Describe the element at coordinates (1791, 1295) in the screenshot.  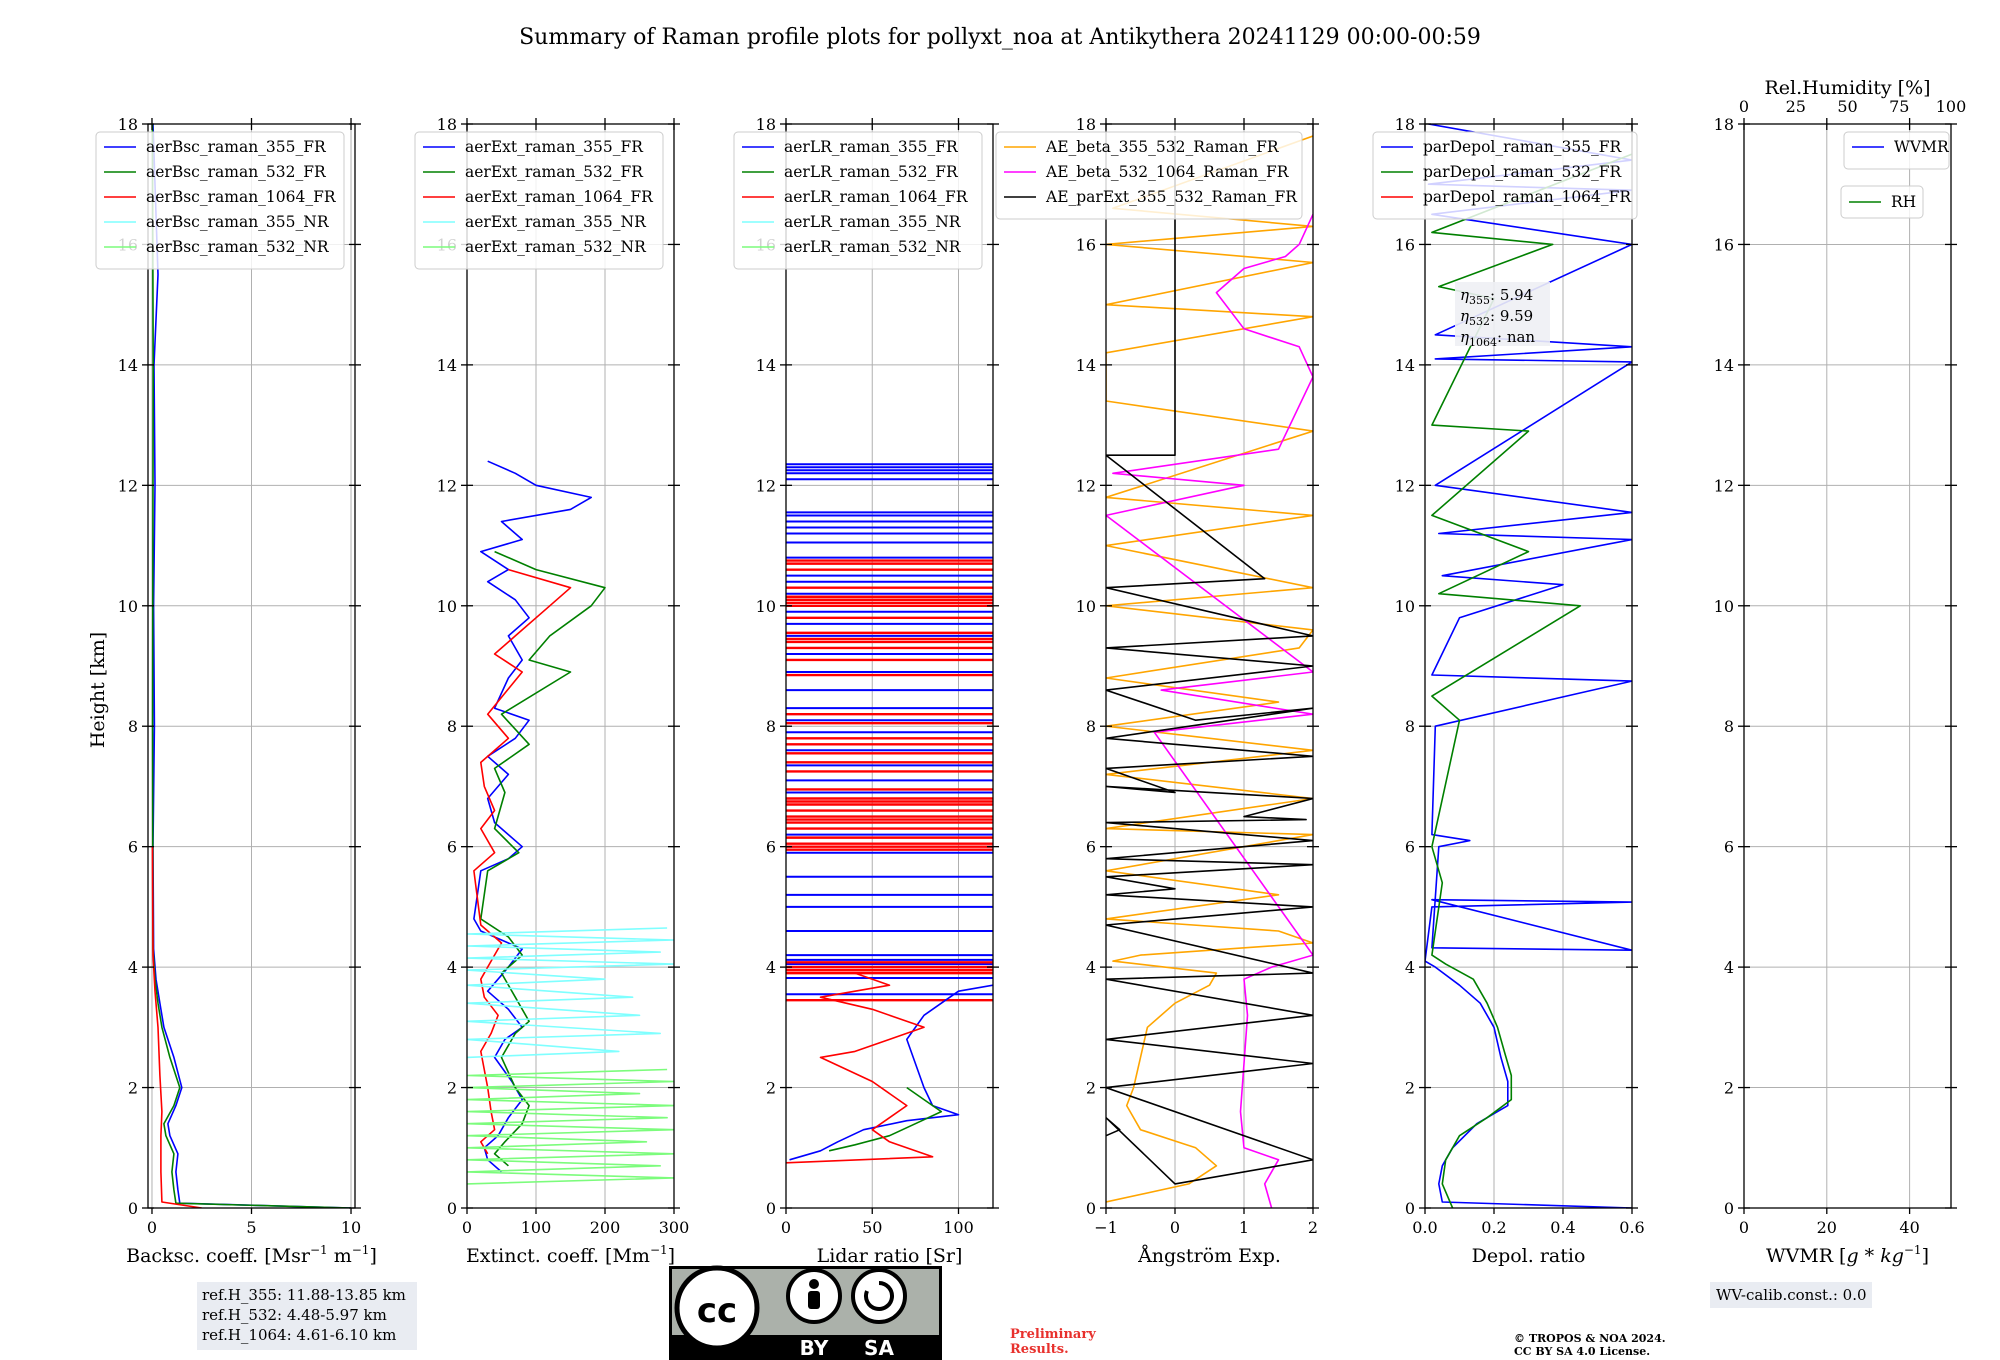
I see `annotation-line: WV-calib.const.: 0.0` at that location.